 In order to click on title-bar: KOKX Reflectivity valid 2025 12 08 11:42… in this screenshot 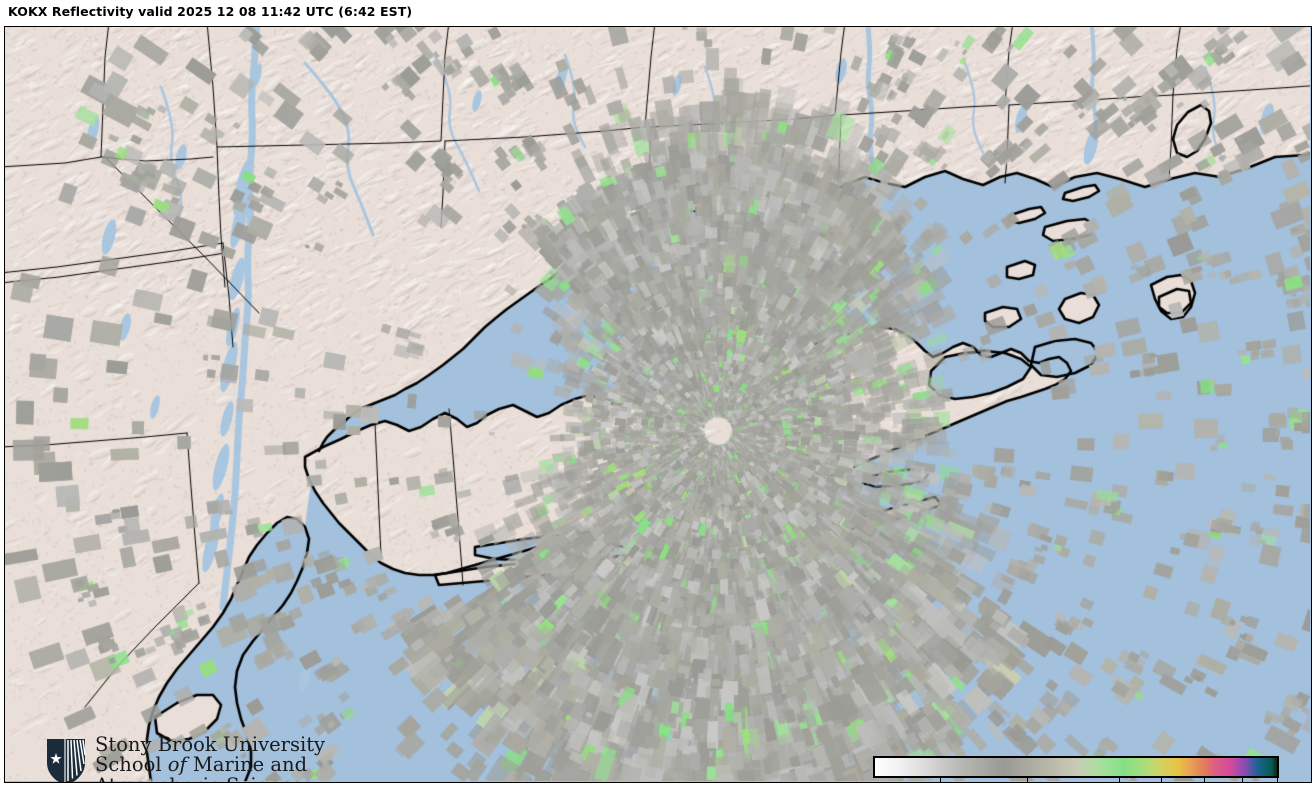, I will do `click(658, 13)`.